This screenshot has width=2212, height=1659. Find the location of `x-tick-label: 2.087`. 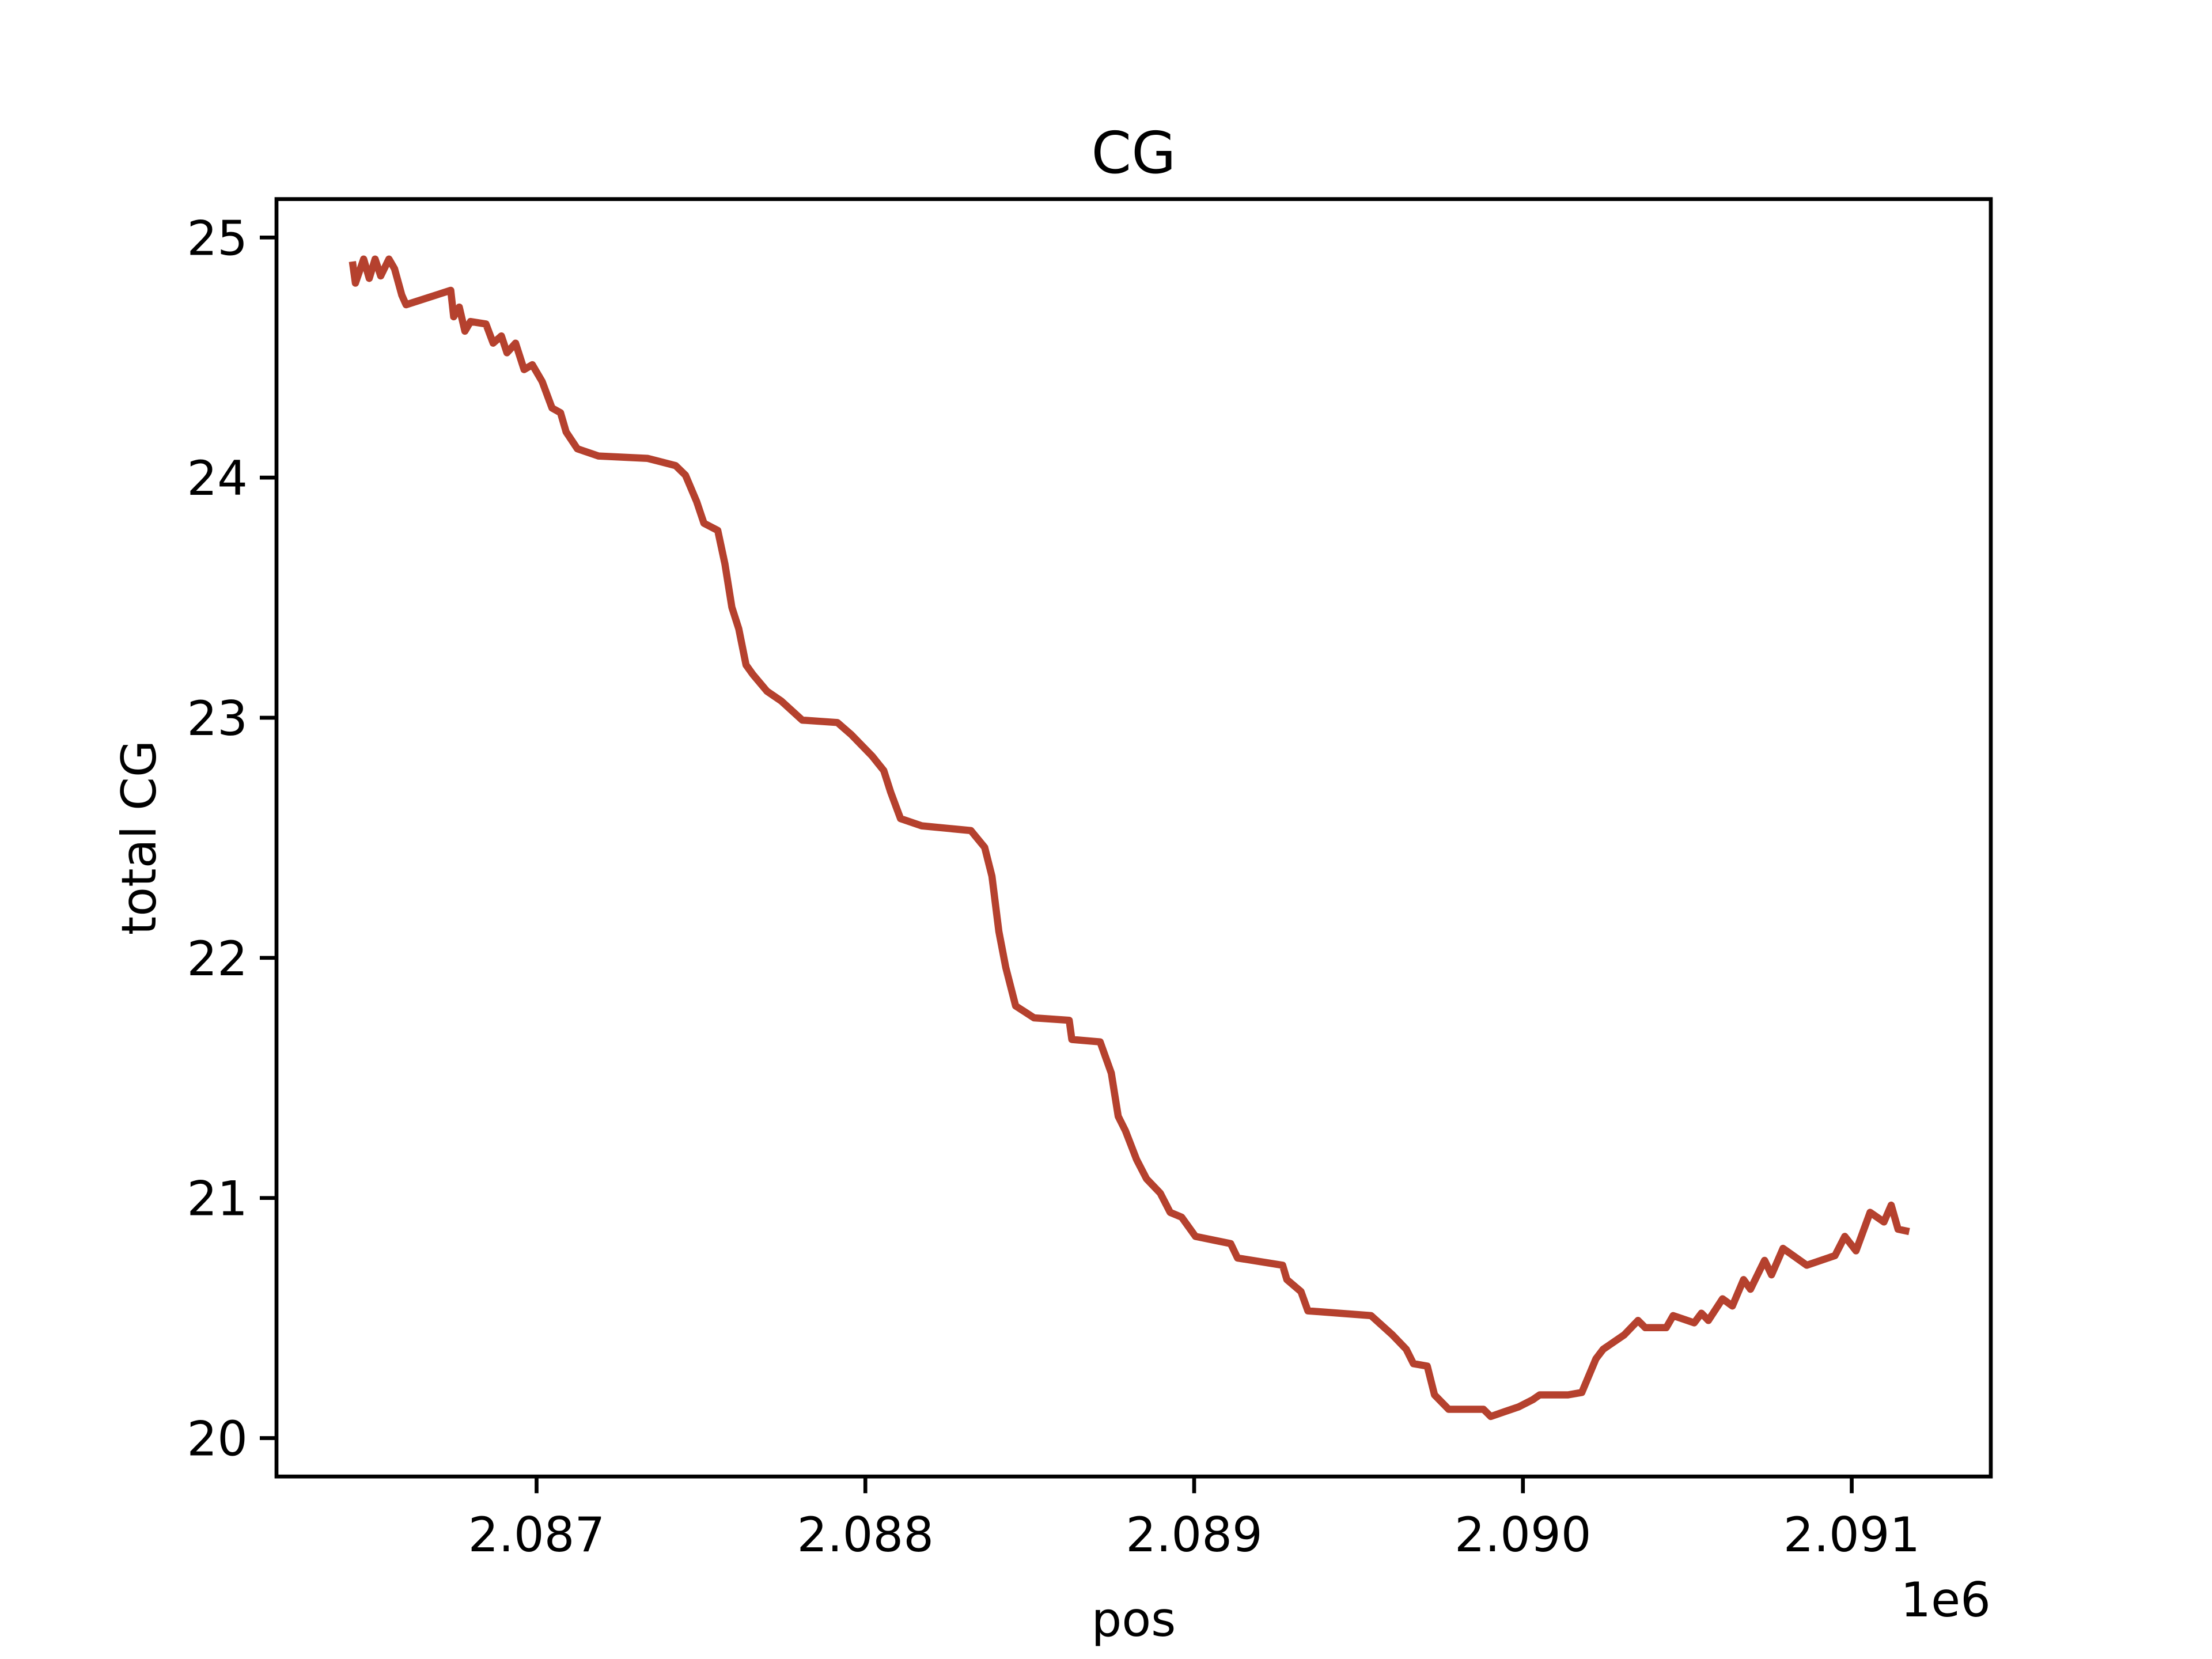

x-tick-label: 2.087 is located at coordinates (536, 1535).